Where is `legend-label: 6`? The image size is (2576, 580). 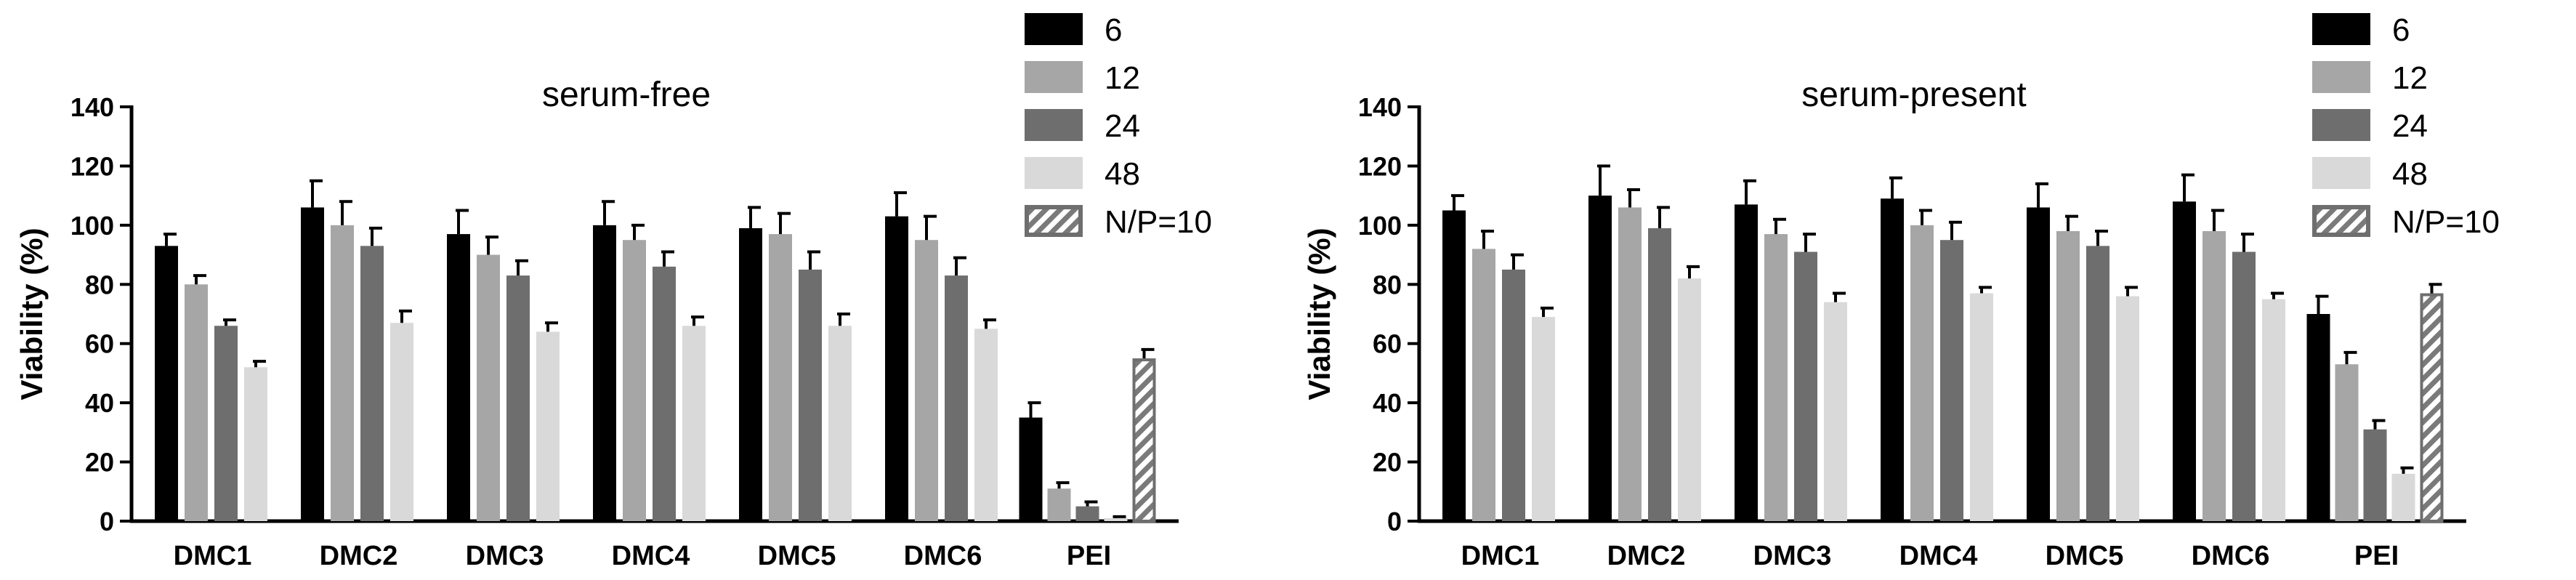
legend-label: 6 is located at coordinates (2401, 30).